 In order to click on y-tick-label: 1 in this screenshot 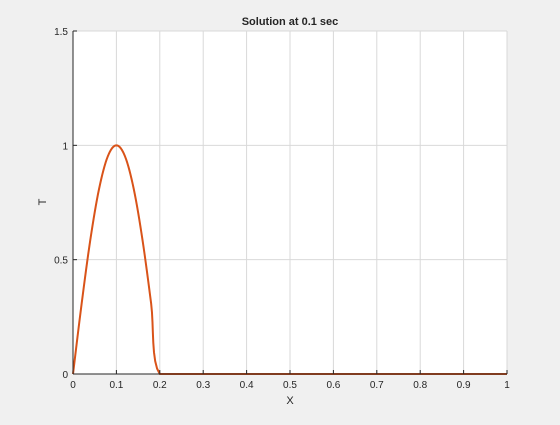, I will do `click(65, 146)`.